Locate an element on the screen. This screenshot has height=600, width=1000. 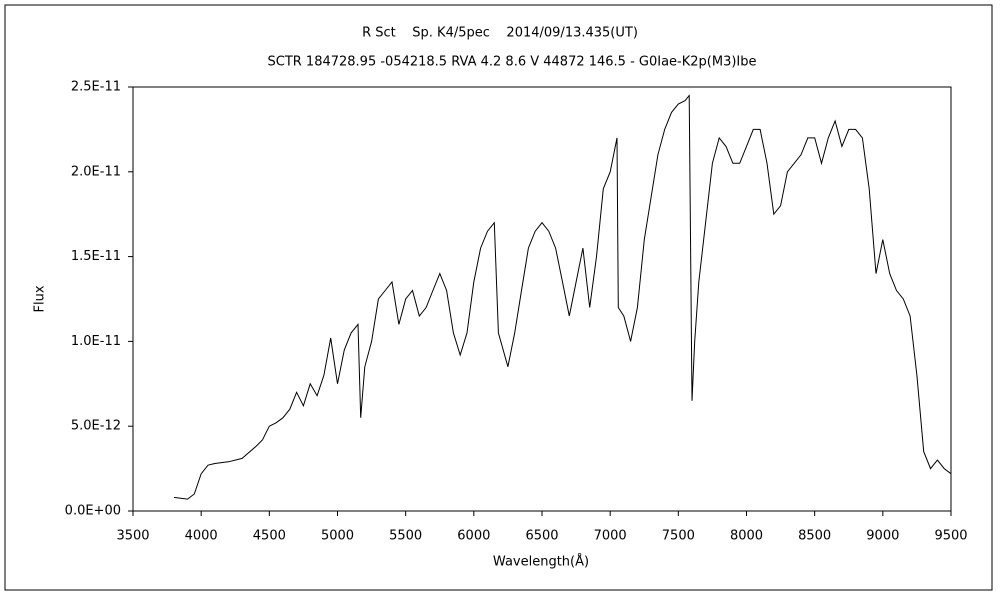
y-tick-label: 1.5E-11 is located at coordinates (96, 256).